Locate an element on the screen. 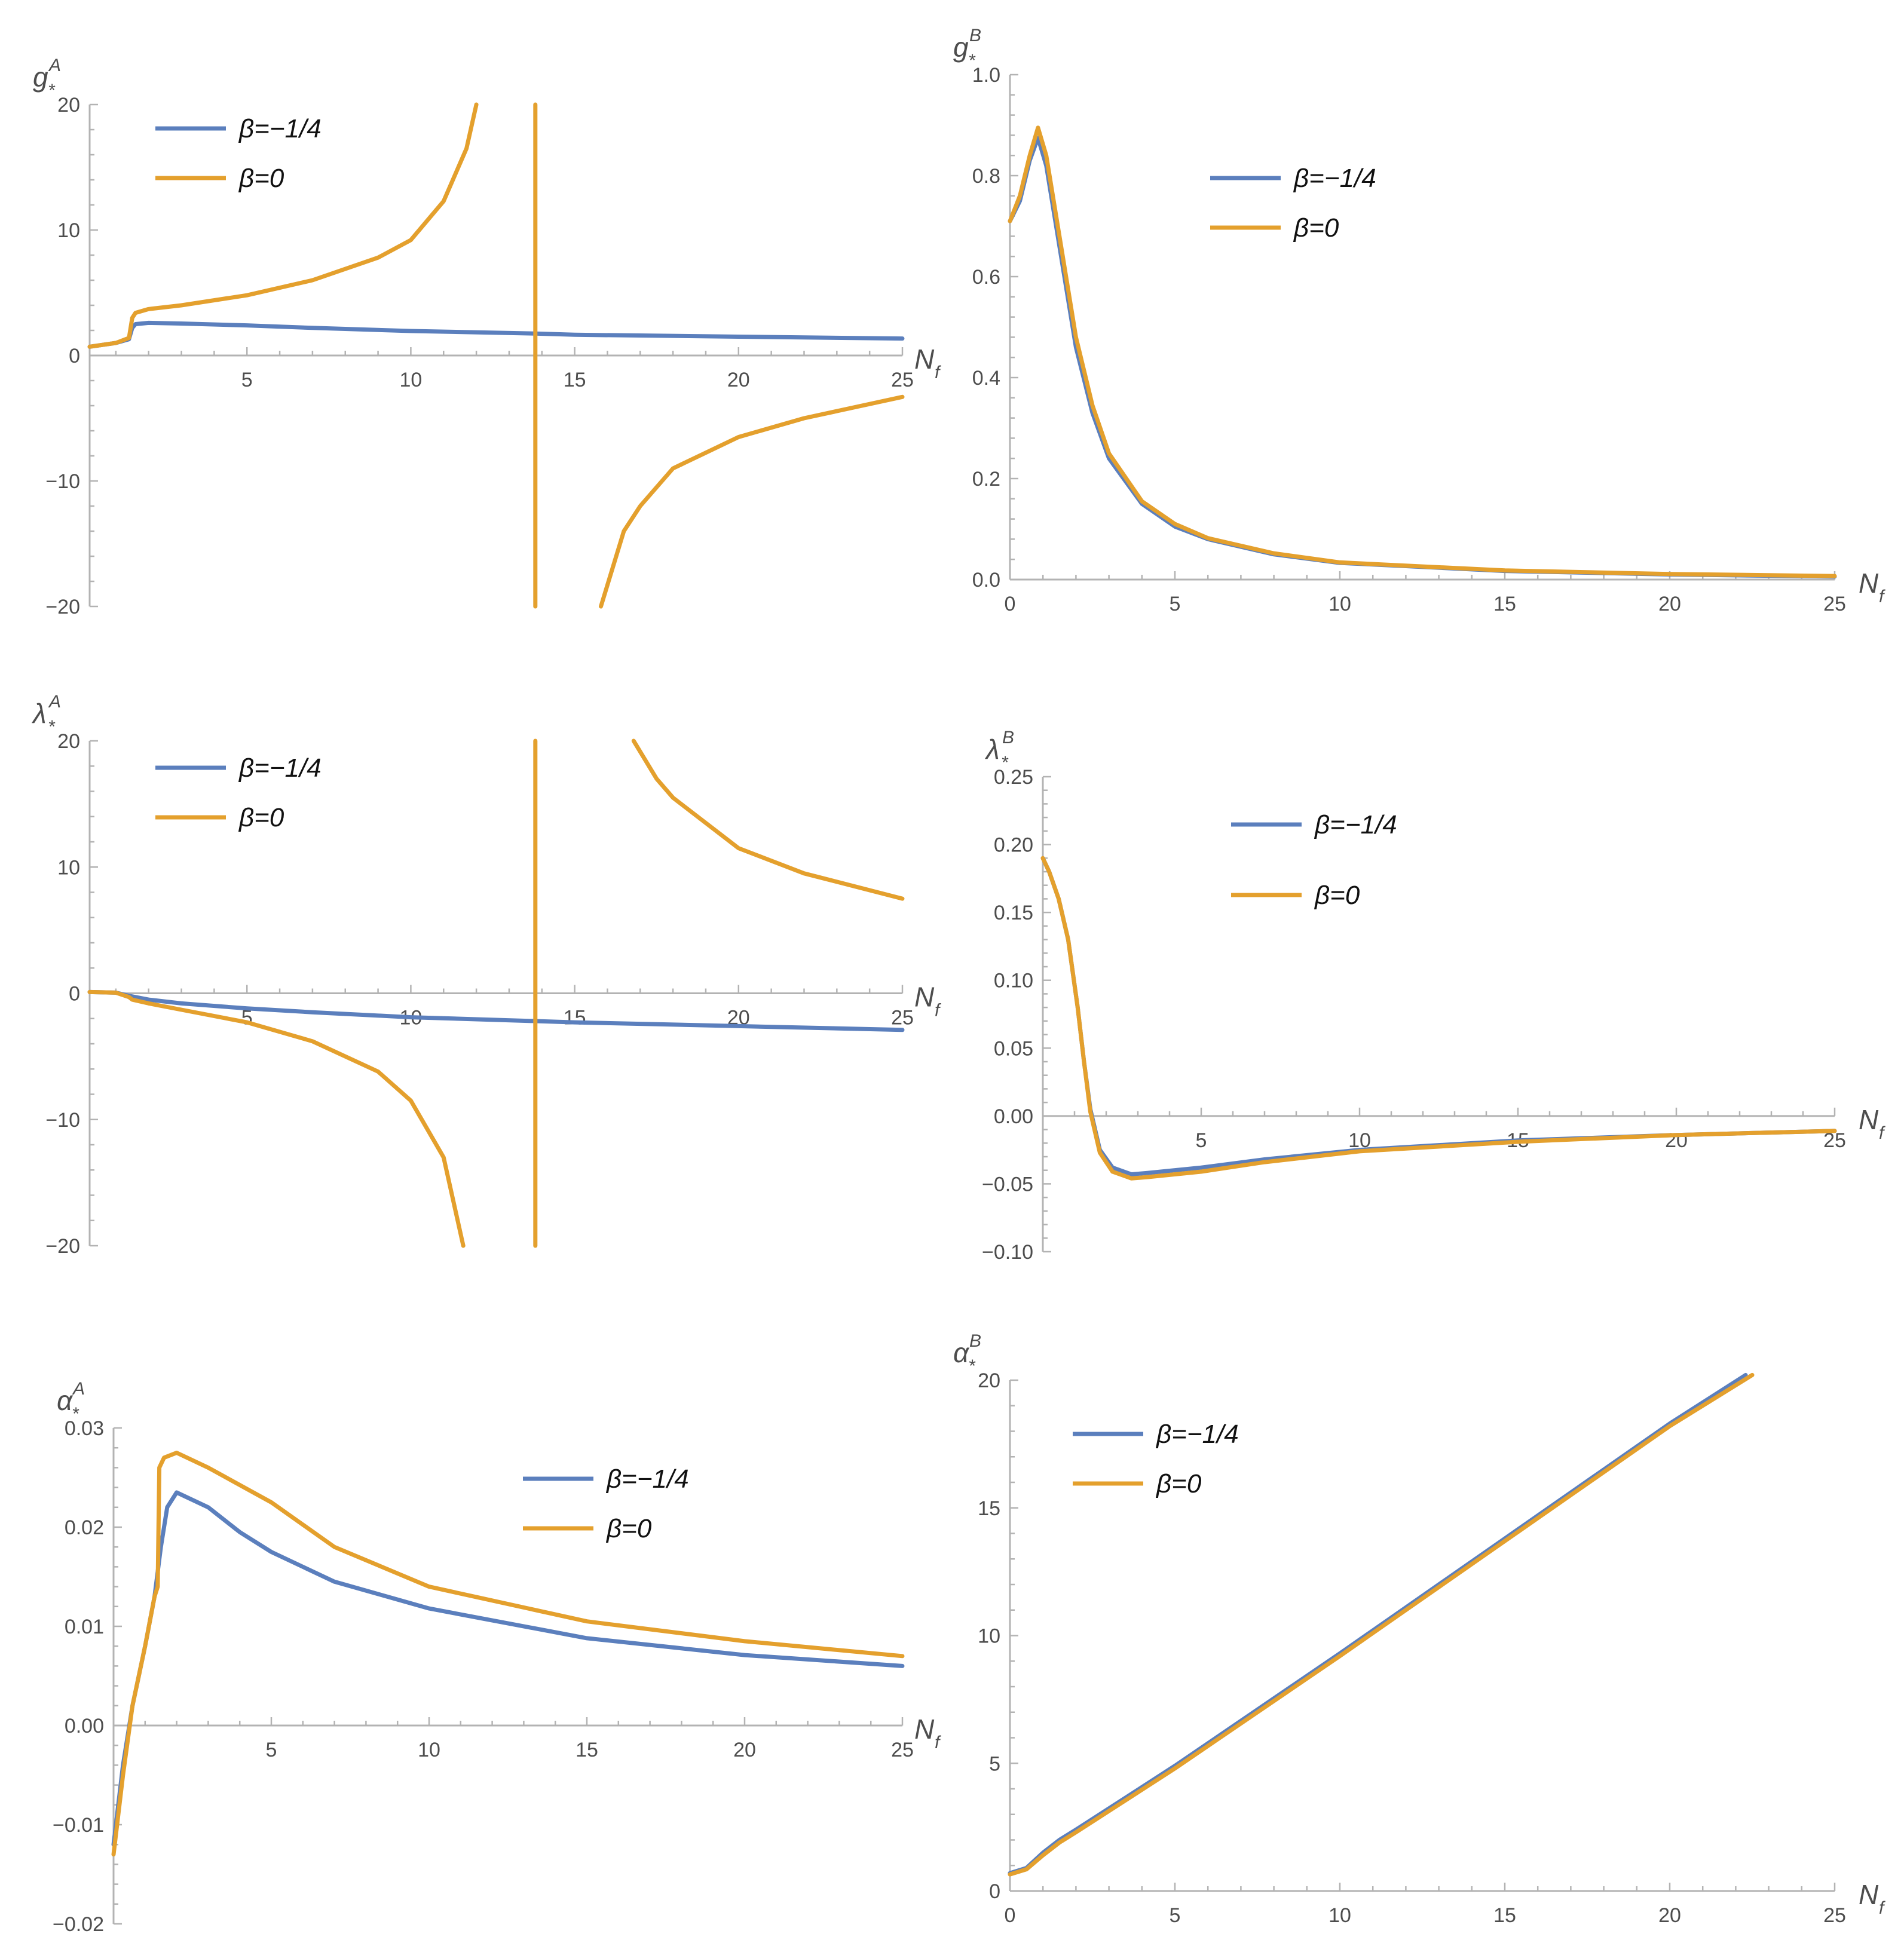 The image size is (1904, 1940). y-axis-title: λ is located at coordinates (39, 713).